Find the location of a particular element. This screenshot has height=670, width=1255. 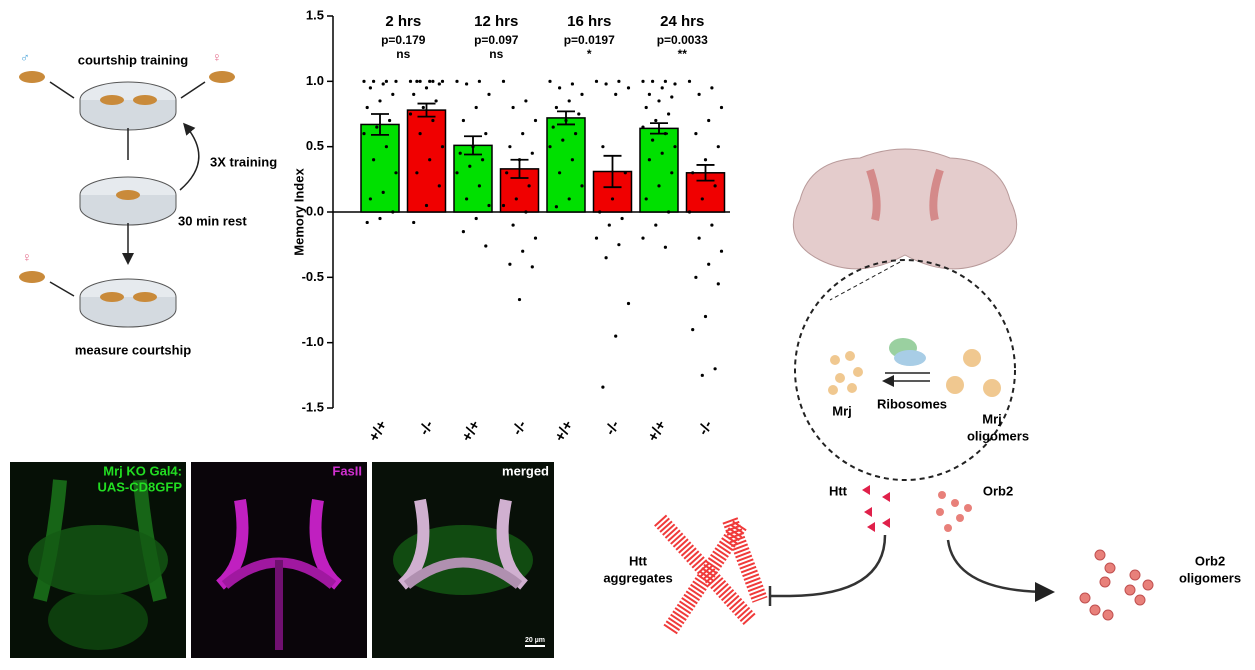

group-label: 12 hrs is located at coordinates (496, 21).